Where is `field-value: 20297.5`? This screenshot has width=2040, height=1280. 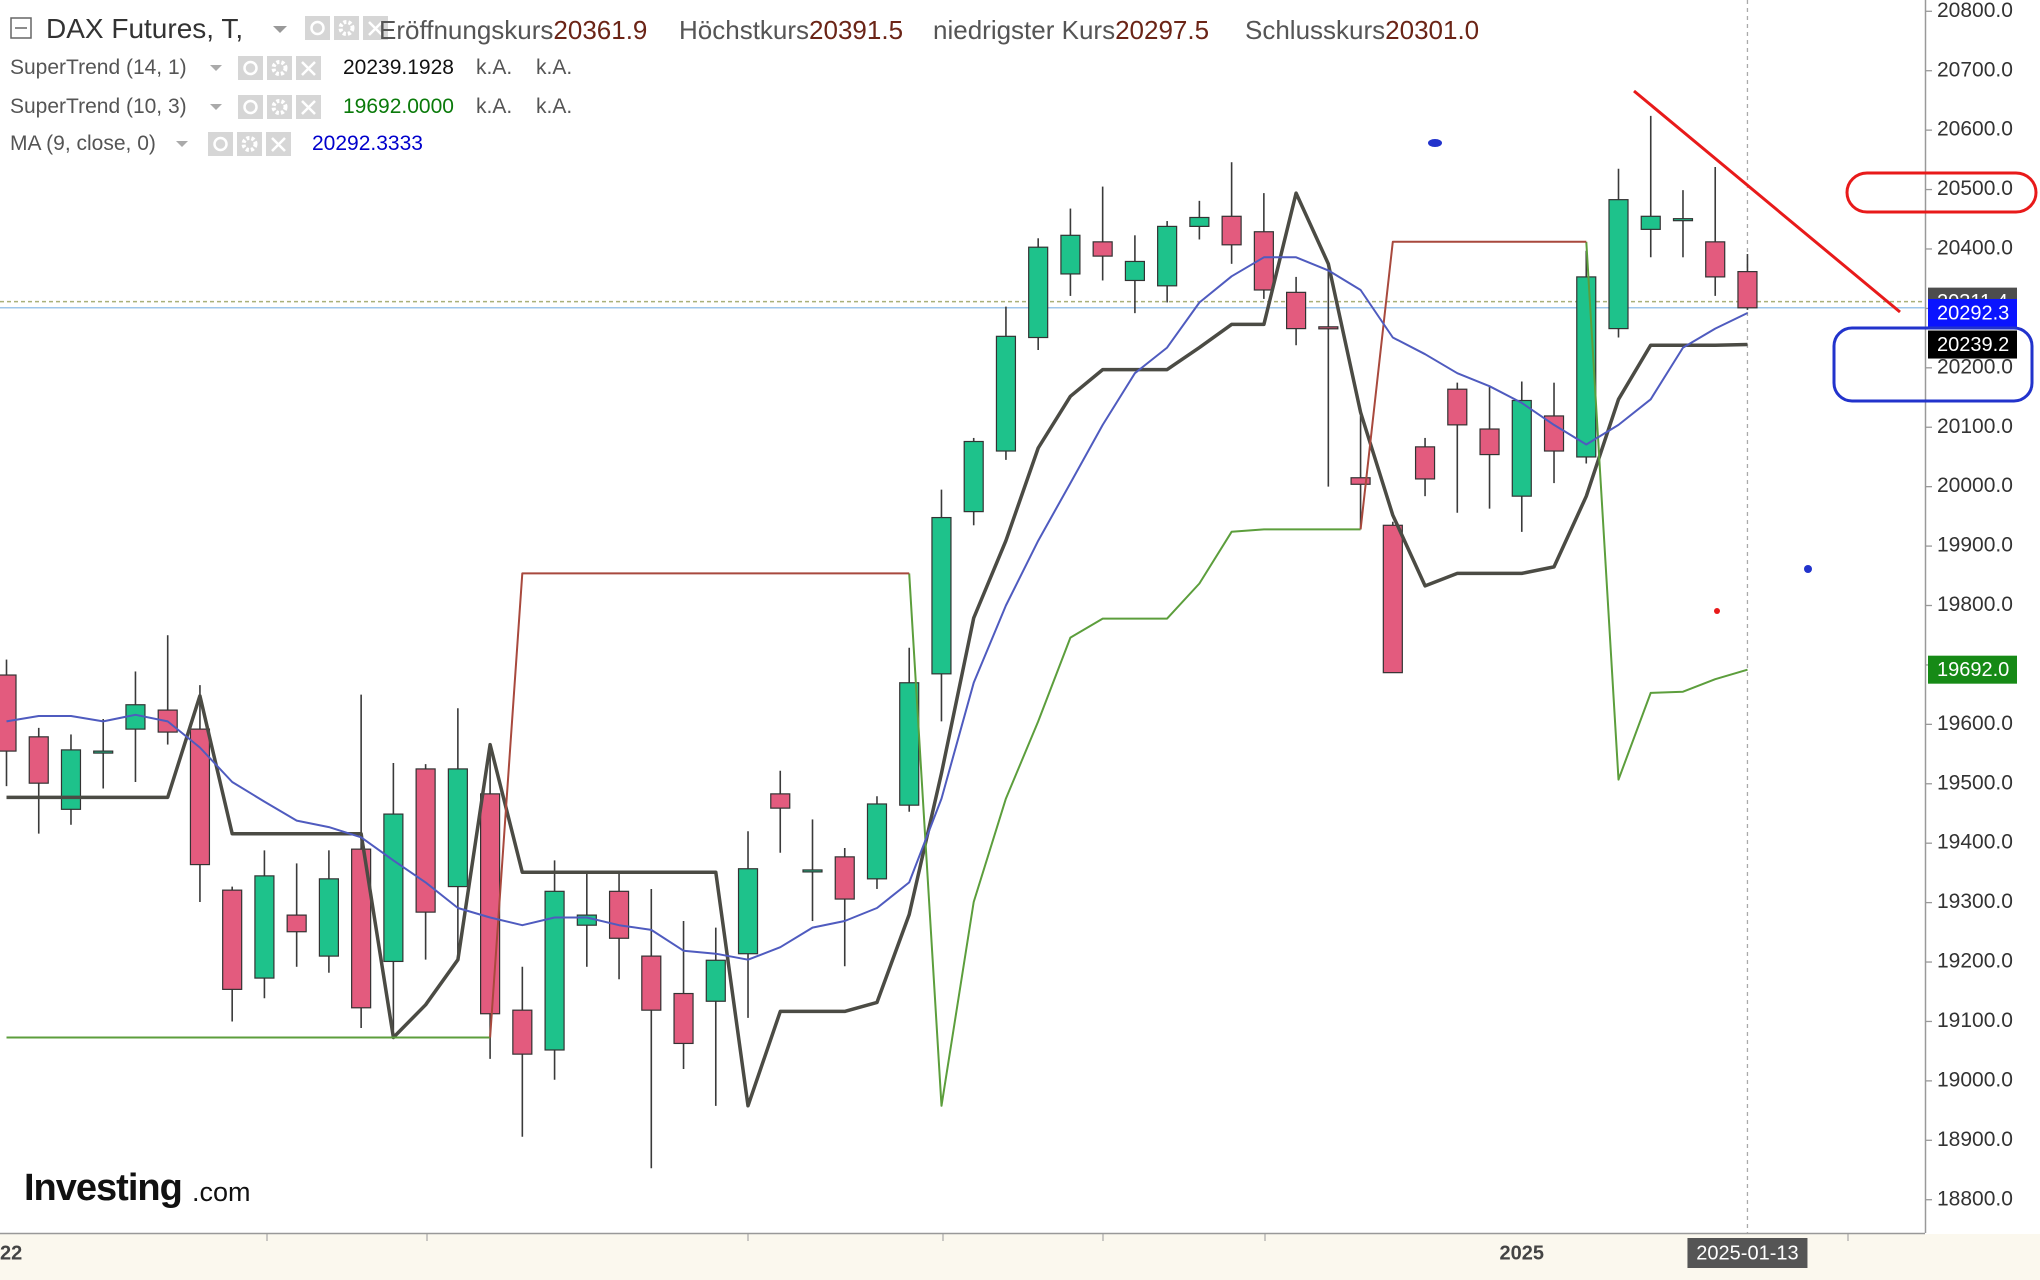 field-value: 20297.5 is located at coordinates (1162, 30).